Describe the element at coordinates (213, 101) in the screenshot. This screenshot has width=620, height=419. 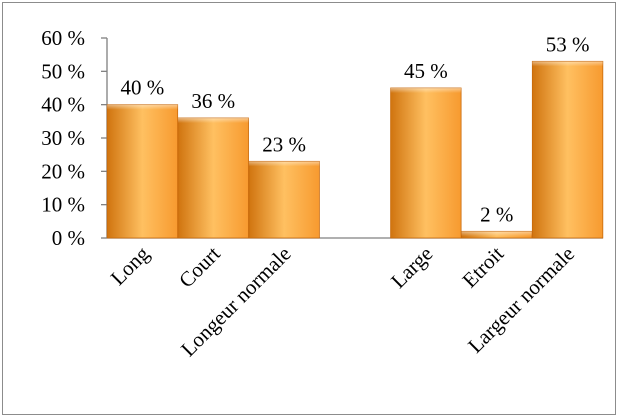
I see `data-label: 36 %` at that location.